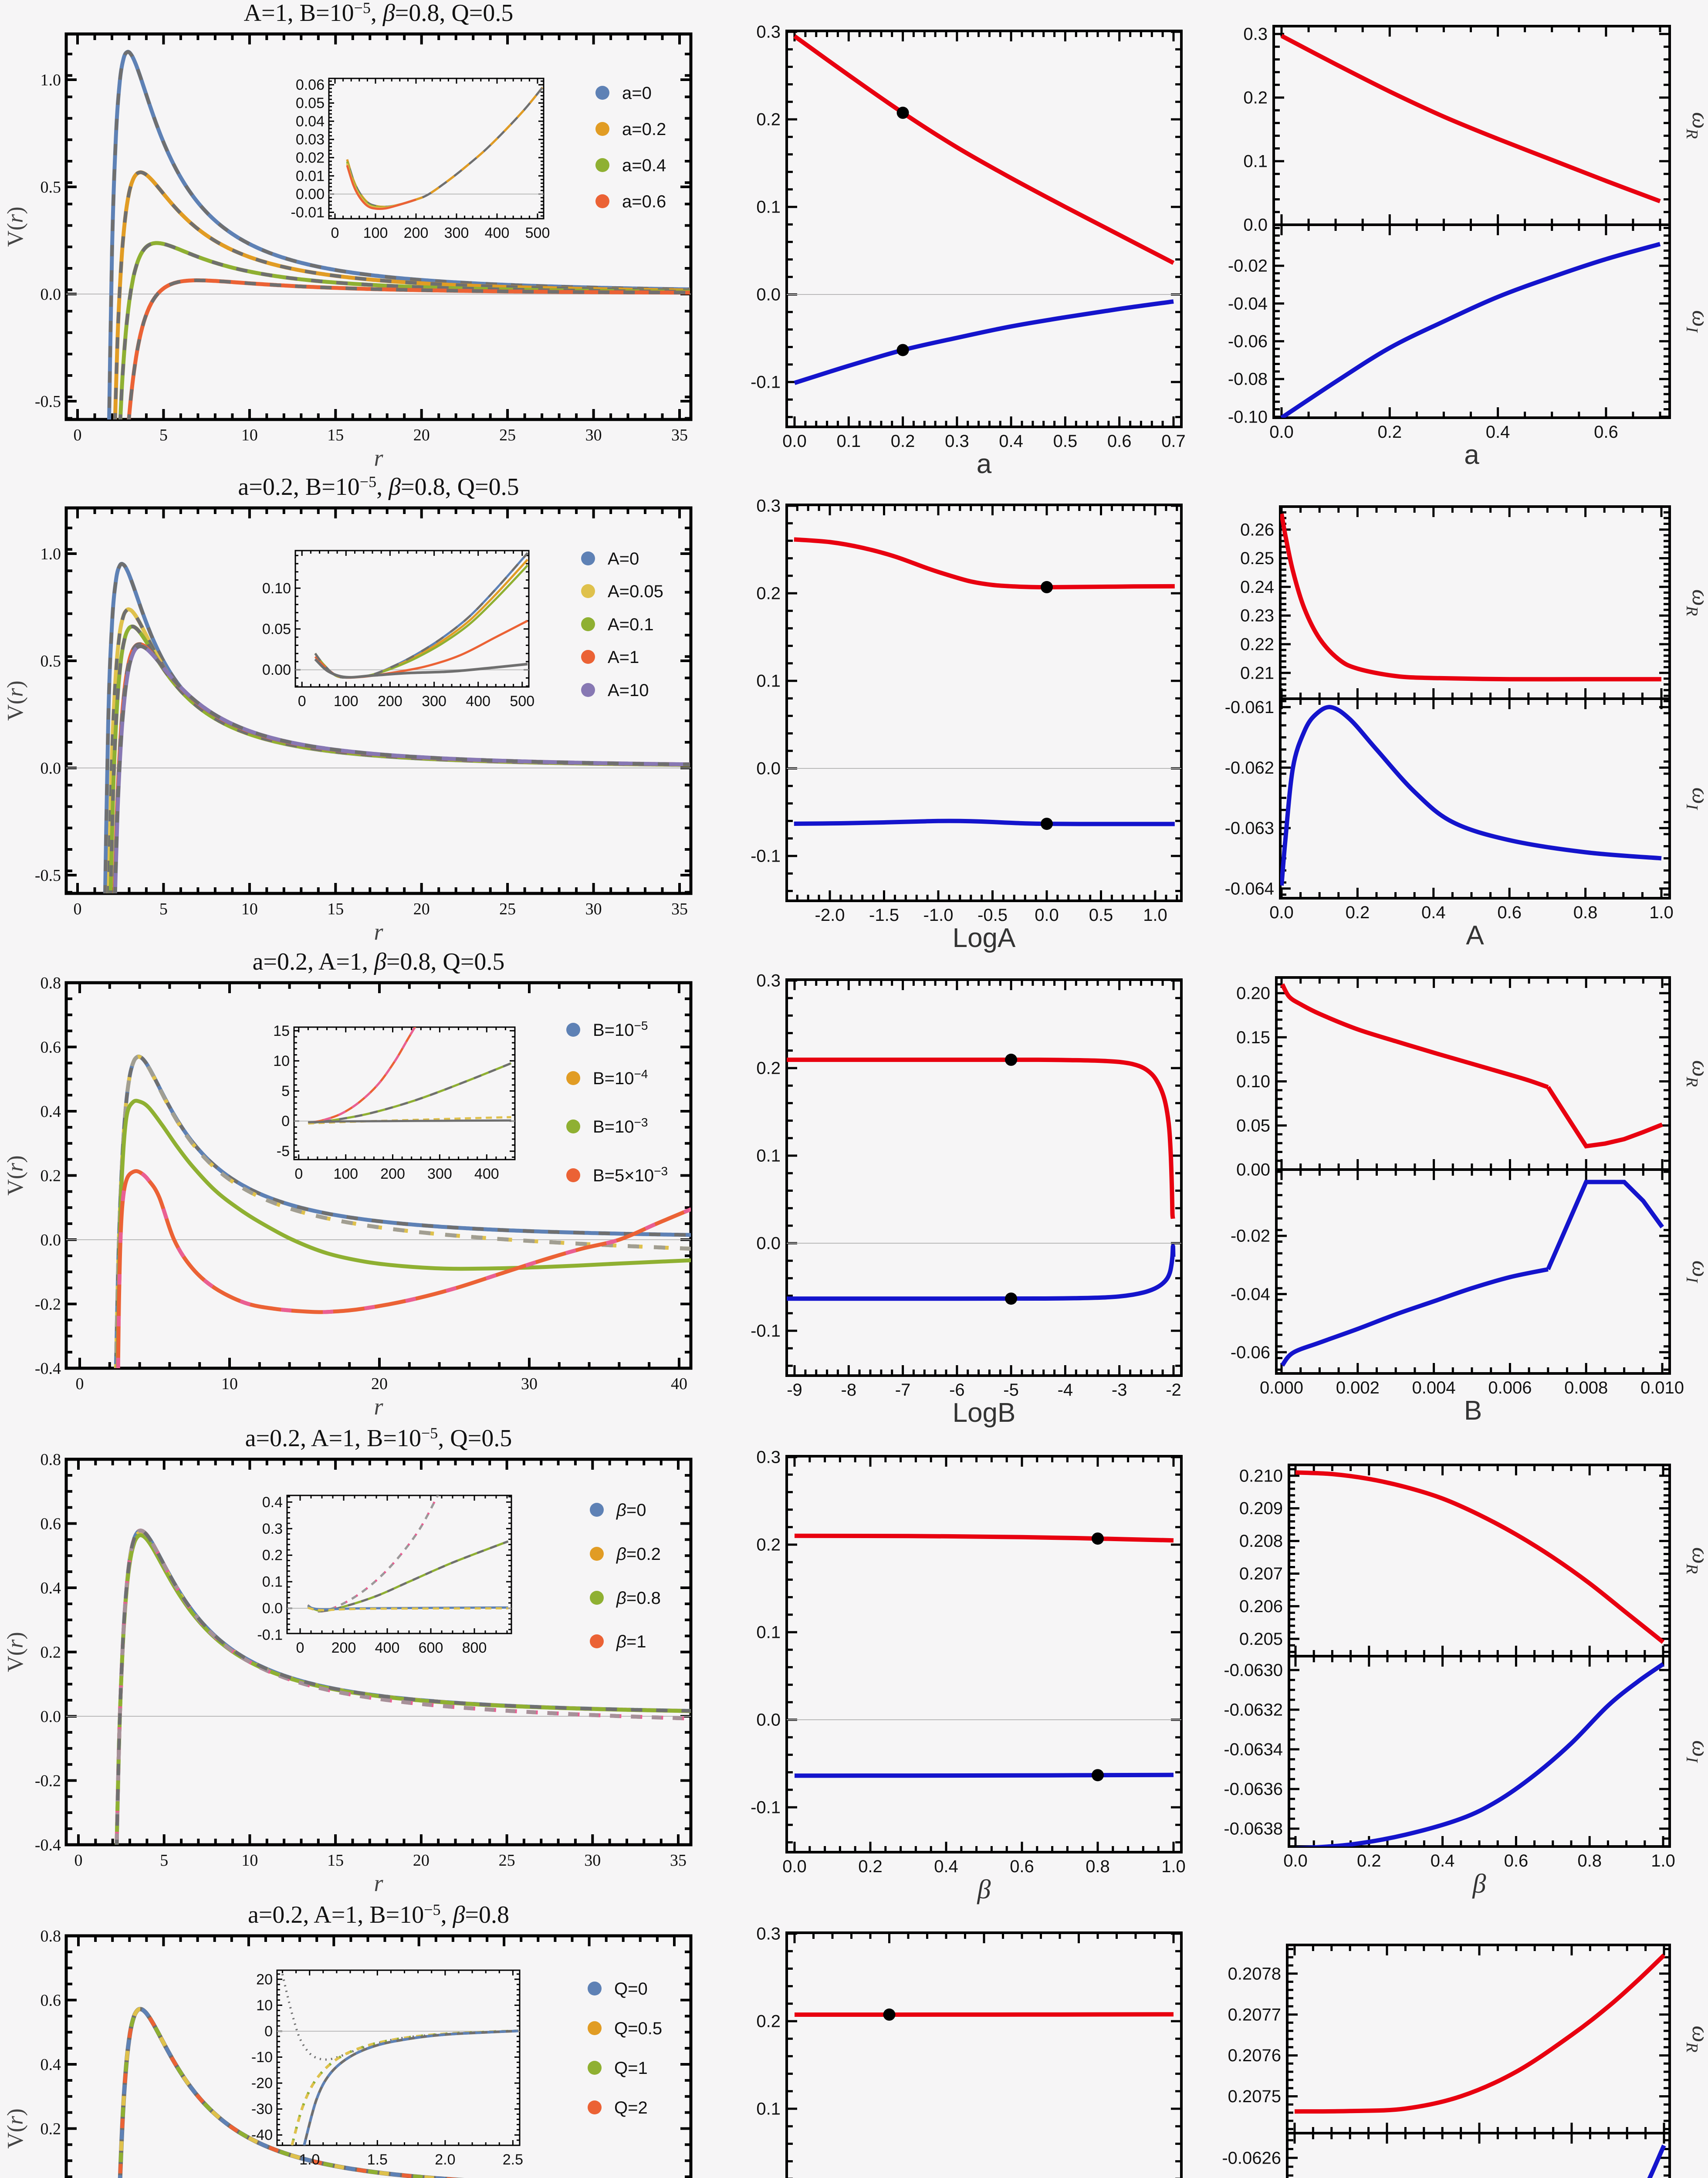 The width and height of the screenshot is (1708, 2178). I want to click on svg-text: -0.4, so click(48, 1845).